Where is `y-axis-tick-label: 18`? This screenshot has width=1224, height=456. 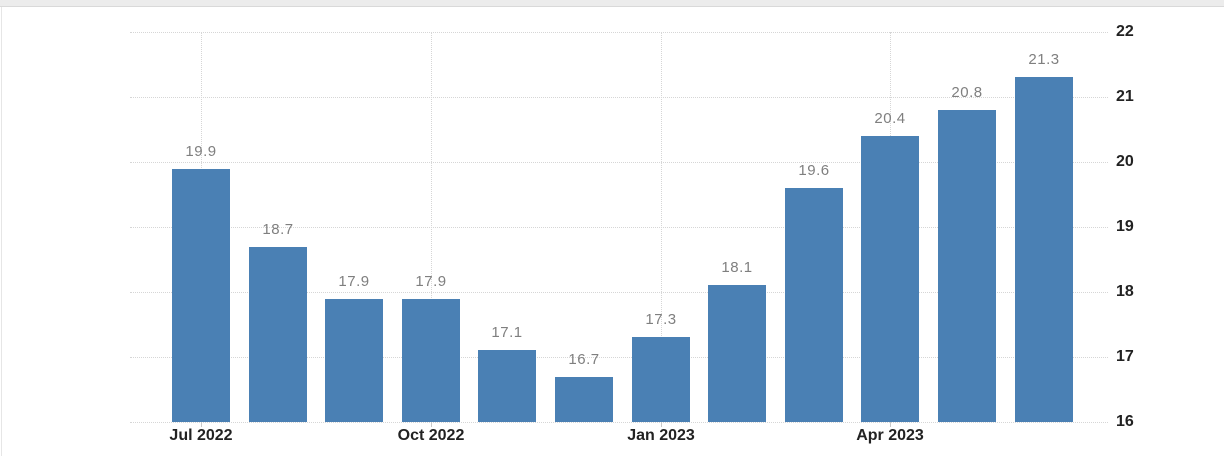 y-axis-tick-label: 18 is located at coordinates (1125, 291).